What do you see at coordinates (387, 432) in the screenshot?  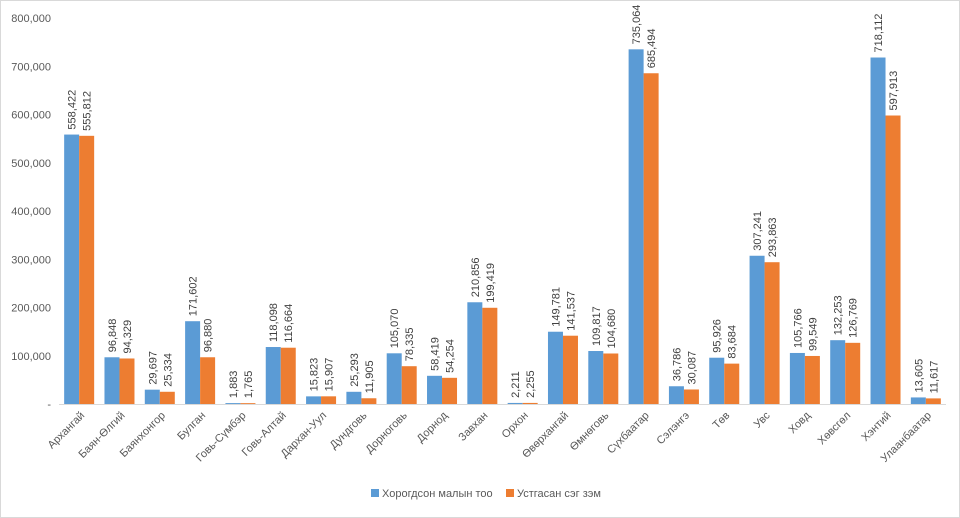 I see `x-tick-label: Дорноговь` at bounding box center [387, 432].